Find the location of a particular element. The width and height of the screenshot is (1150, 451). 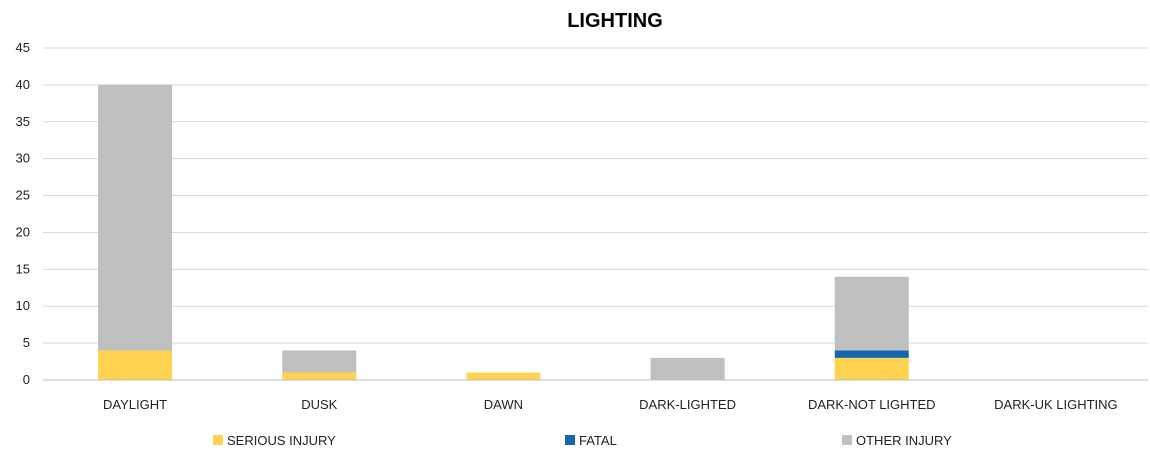

y-tick-label: 35 is located at coordinates (23, 121).